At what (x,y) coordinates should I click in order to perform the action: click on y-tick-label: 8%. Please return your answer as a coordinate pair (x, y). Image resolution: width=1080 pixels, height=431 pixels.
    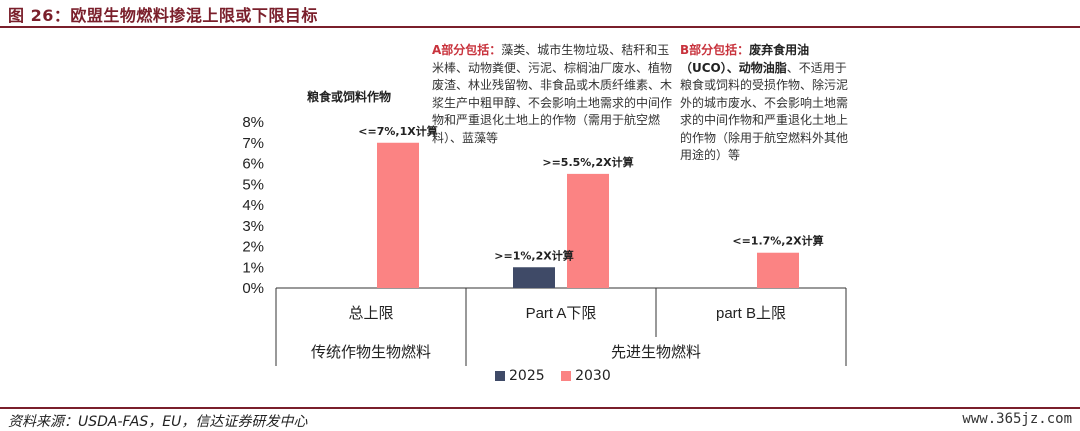
    Looking at the image, I should click on (253, 122).